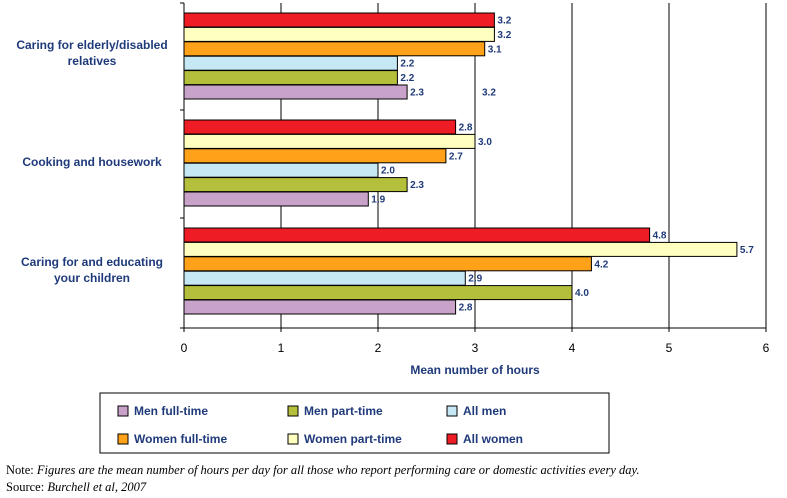 Image resolution: width=787 pixels, height=498 pixels. Describe the element at coordinates (407, 64) in the screenshot. I see `data-label-all-men-caring-for-elderly-disabled-relatives: 2.2` at that location.